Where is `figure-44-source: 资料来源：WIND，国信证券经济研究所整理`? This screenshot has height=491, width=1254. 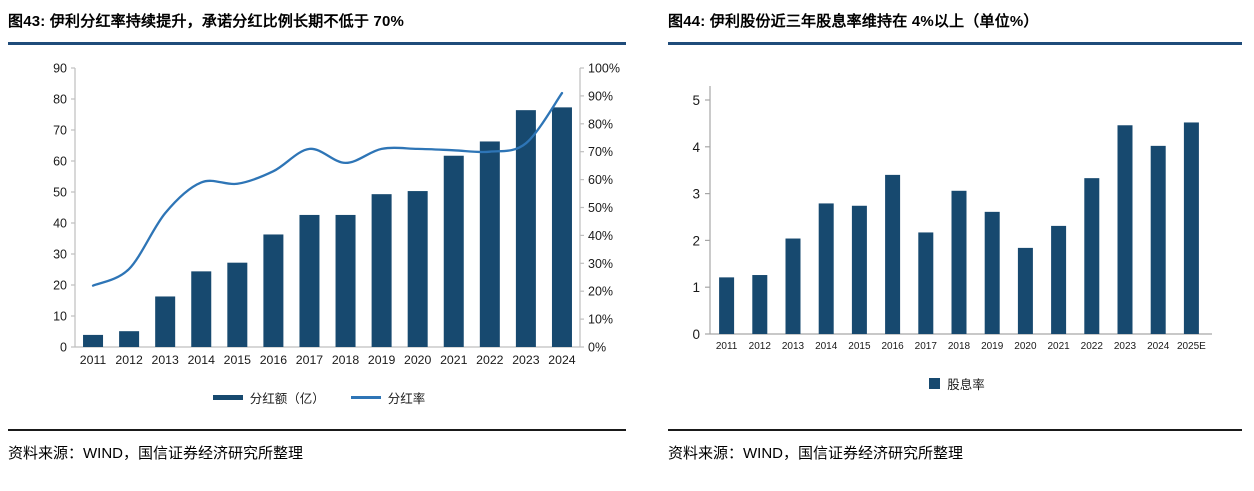
figure-44-source: 资料来源：WIND，国信证券经济研究所整理 is located at coordinates (815, 453).